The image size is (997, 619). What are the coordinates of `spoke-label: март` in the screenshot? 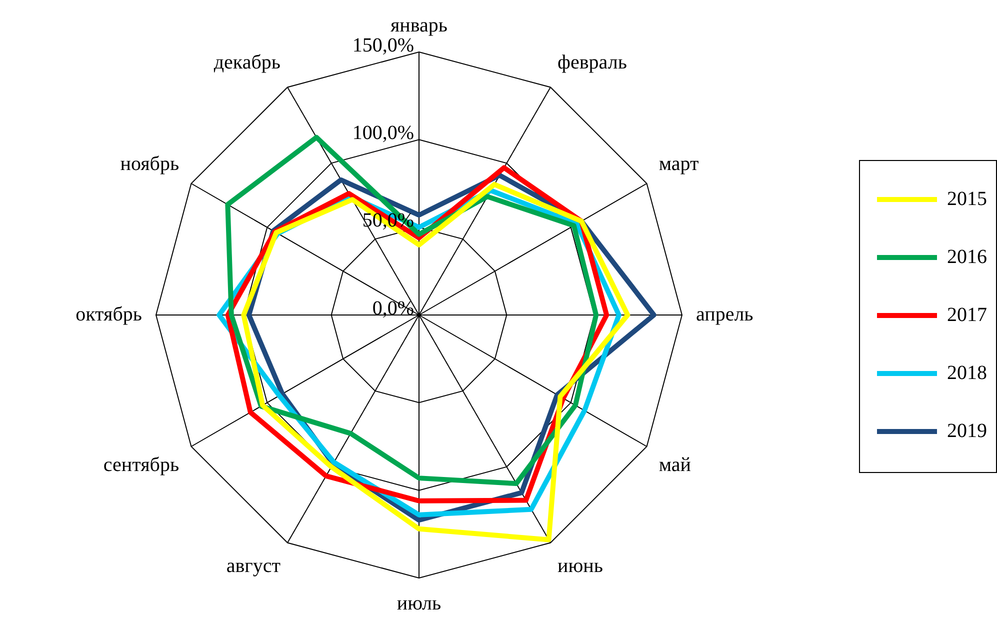 It's located at (679, 163).